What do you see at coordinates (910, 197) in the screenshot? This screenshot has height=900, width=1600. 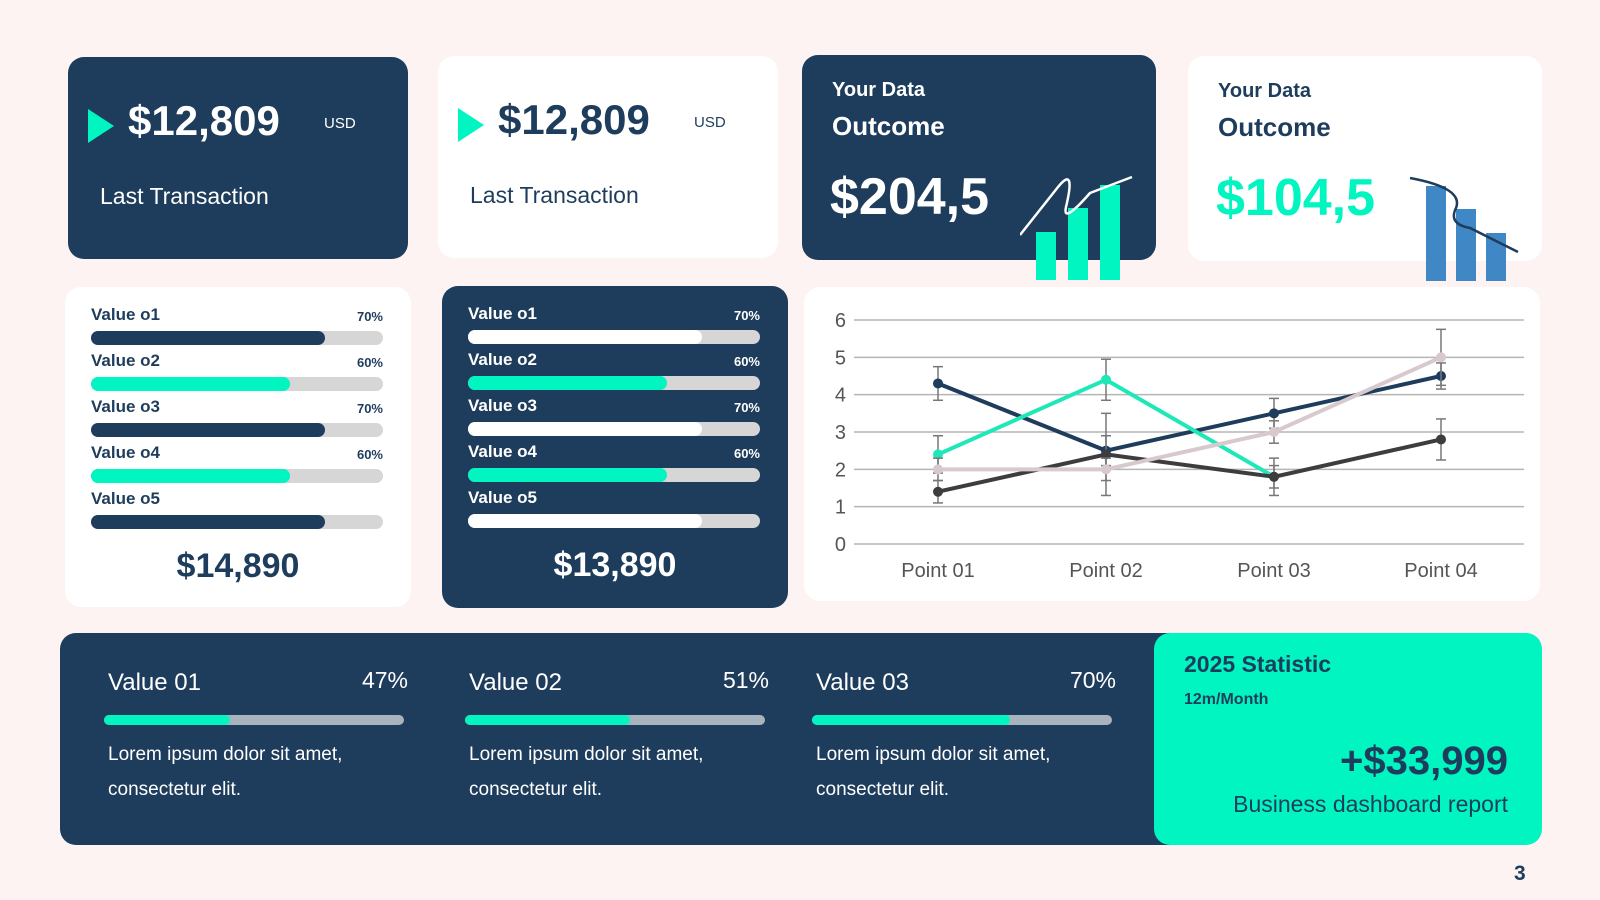 I see `outcome-value: $204,5` at bounding box center [910, 197].